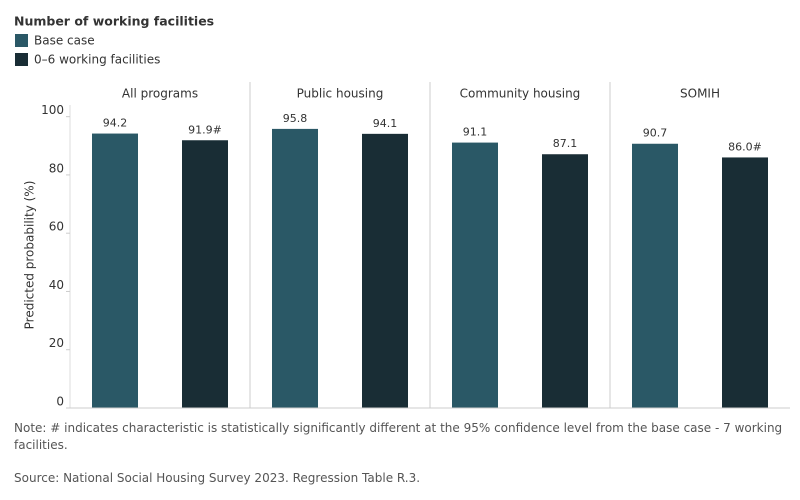 This screenshot has width=800, height=500. What do you see at coordinates (205, 129) in the screenshot?
I see `value-label: 91.9#` at bounding box center [205, 129].